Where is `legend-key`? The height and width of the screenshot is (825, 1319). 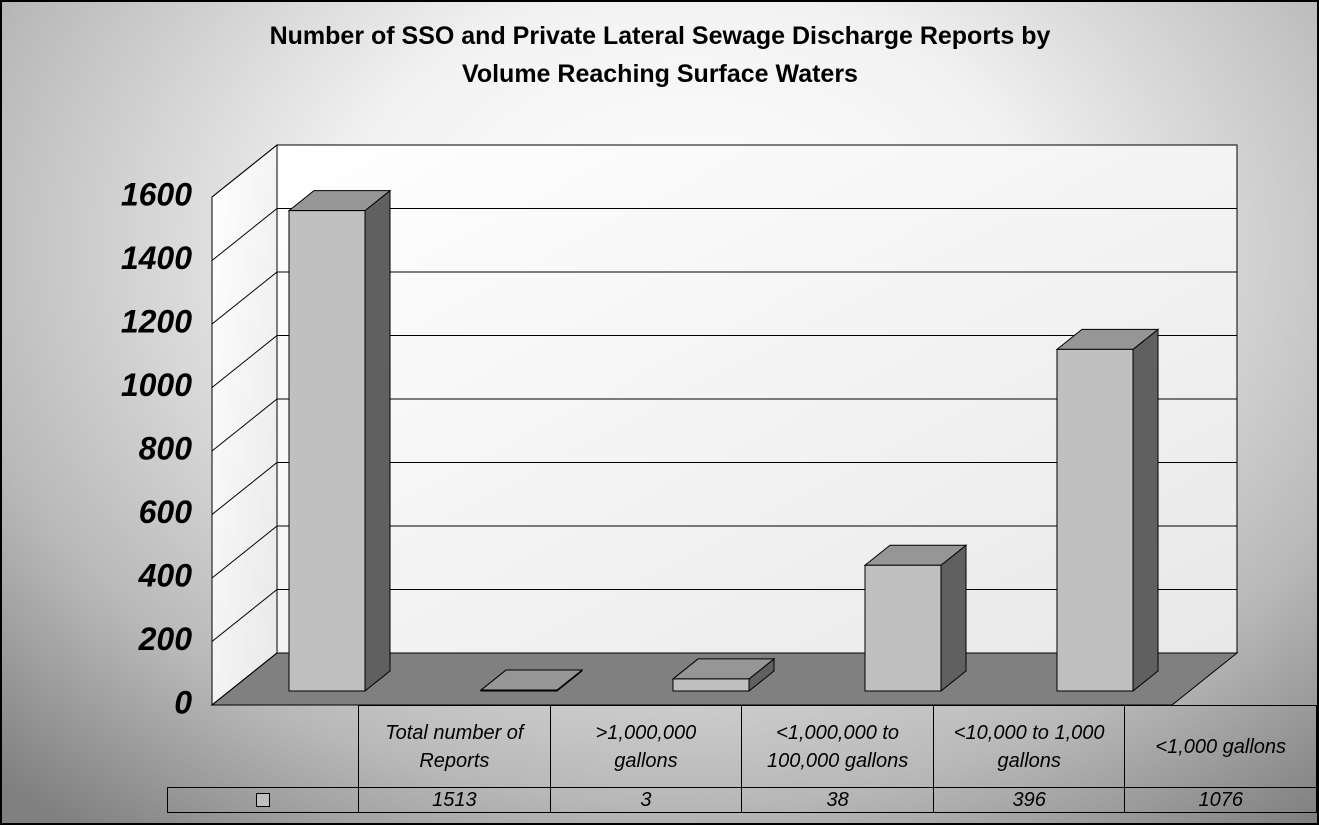 legend-key is located at coordinates (263, 800).